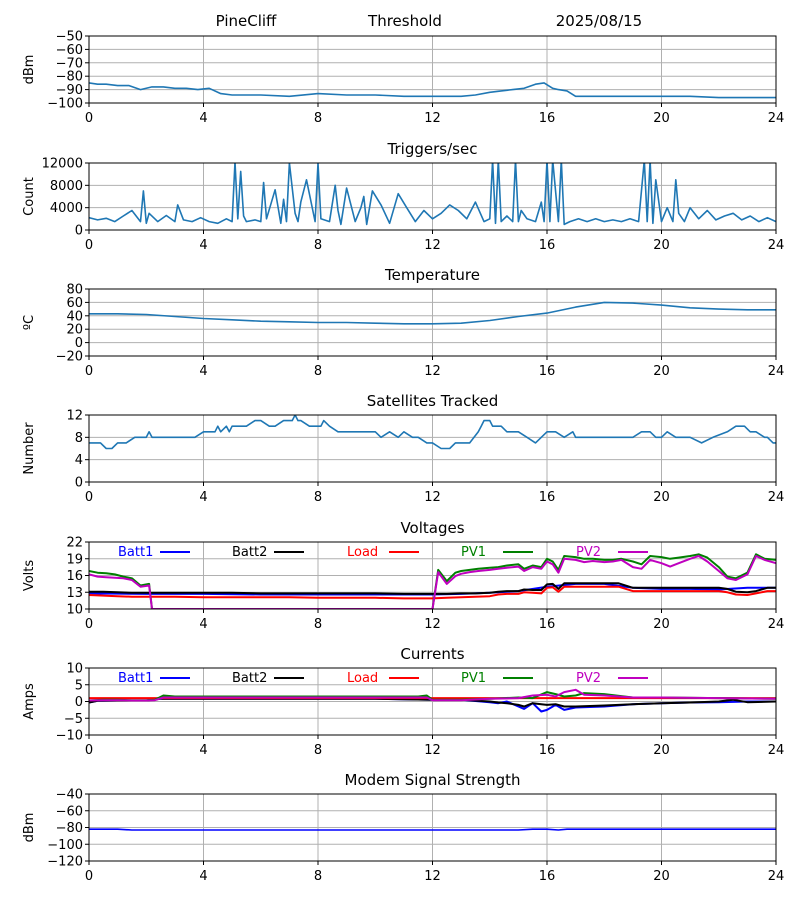 The height and width of the screenshot is (900, 800). I want to click on figure-header: PineCliff Threshold 2025/08/15, so click(429, 21).